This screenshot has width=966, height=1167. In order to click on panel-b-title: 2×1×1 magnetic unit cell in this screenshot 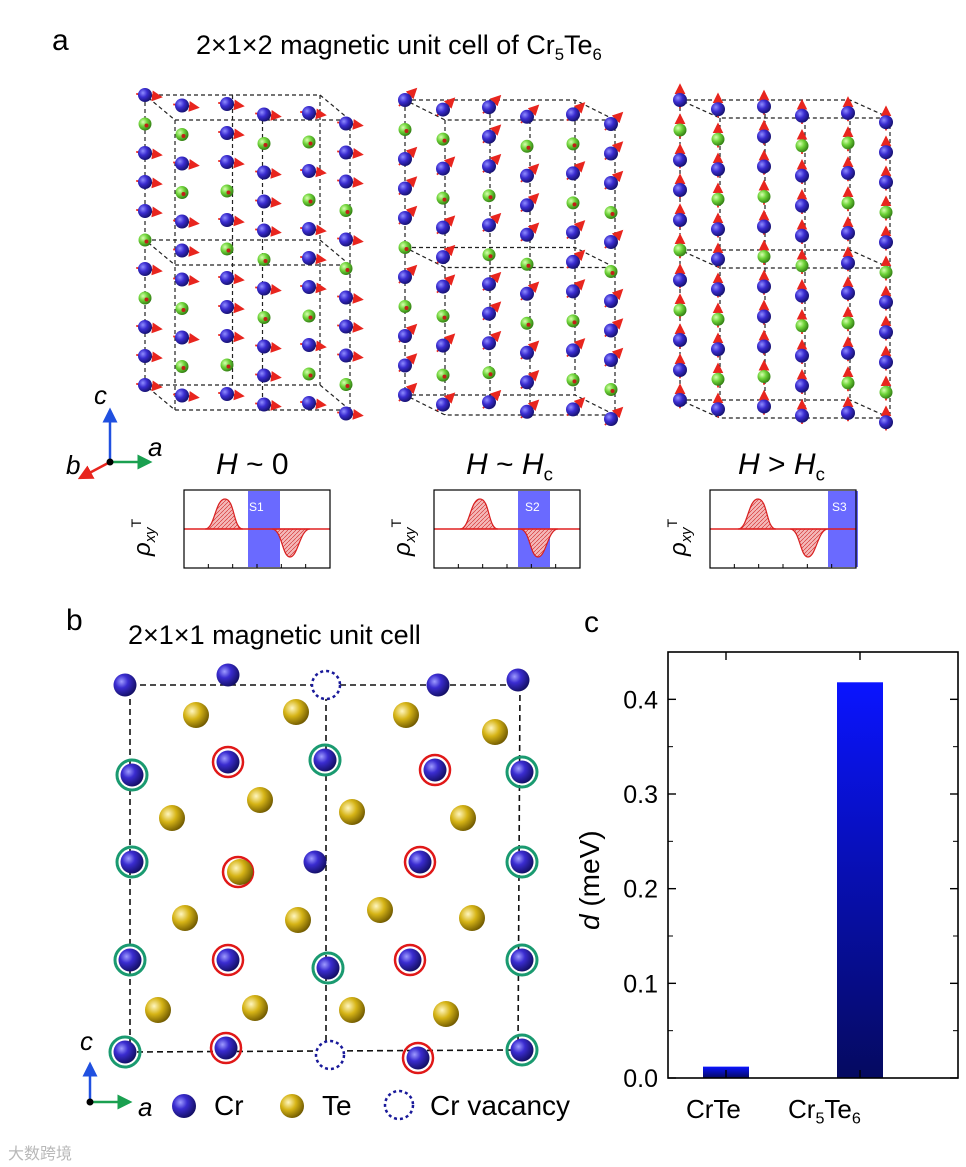, I will do `click(274, 635)`.